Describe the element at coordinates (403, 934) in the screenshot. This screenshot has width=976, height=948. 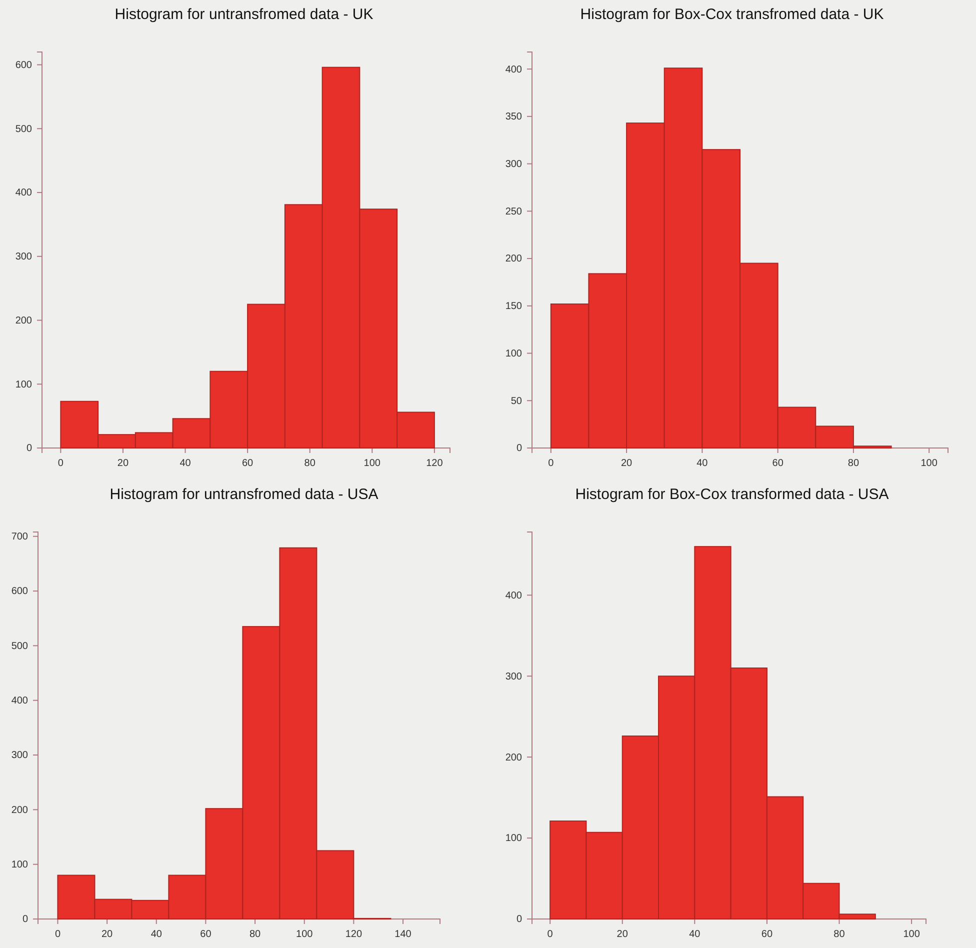
I see `x-tick-label: 140` at that location.